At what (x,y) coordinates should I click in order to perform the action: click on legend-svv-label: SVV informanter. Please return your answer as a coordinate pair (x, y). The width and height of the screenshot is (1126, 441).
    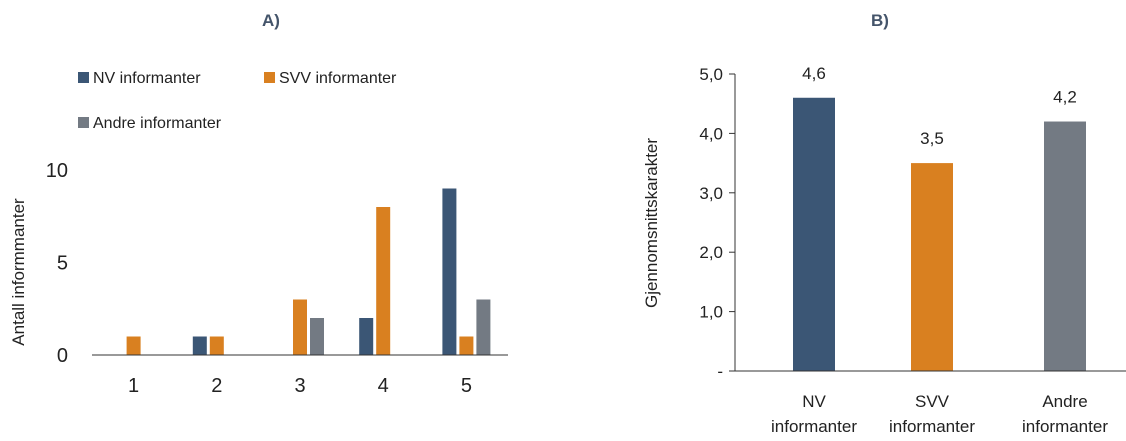
    Looking at the image, I should click on (338, 78).